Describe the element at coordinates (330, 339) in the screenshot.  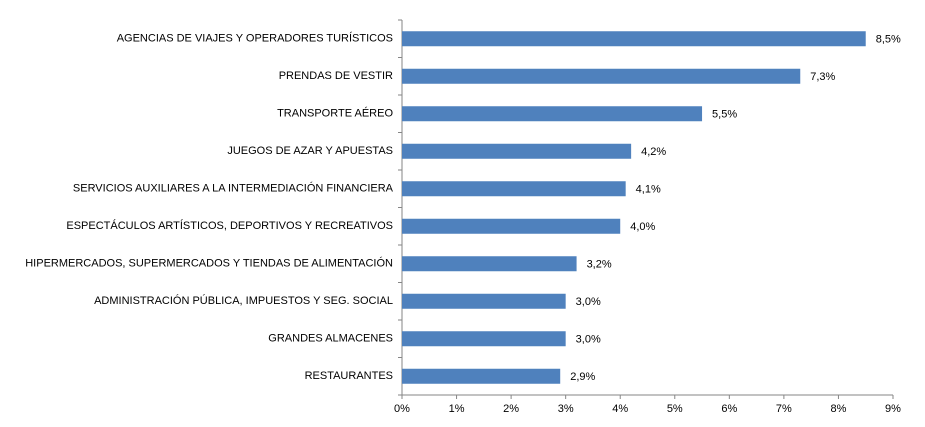
I see `y-tick-label: GRANDES ALMACENES` at that location.